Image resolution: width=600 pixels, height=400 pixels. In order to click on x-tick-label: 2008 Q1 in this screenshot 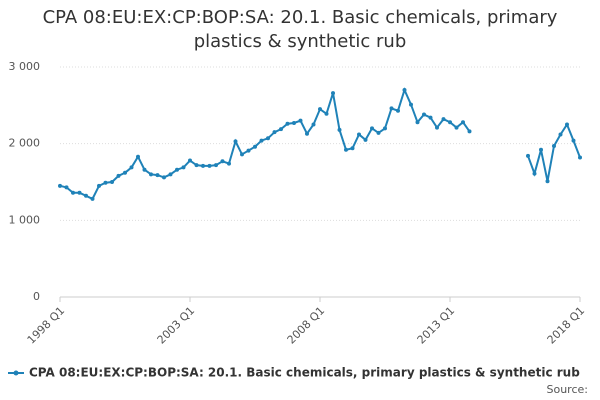, I will do `click(306, 325)`.